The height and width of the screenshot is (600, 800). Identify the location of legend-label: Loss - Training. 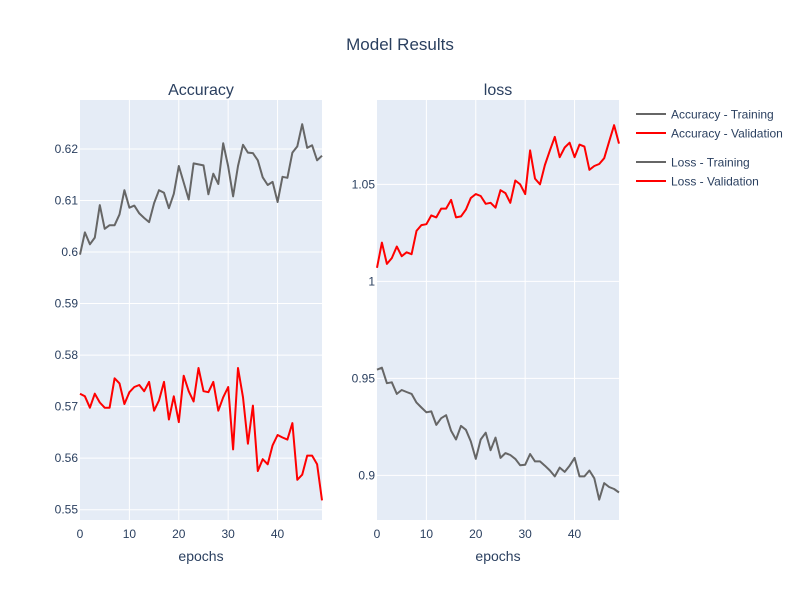
(710, 163).